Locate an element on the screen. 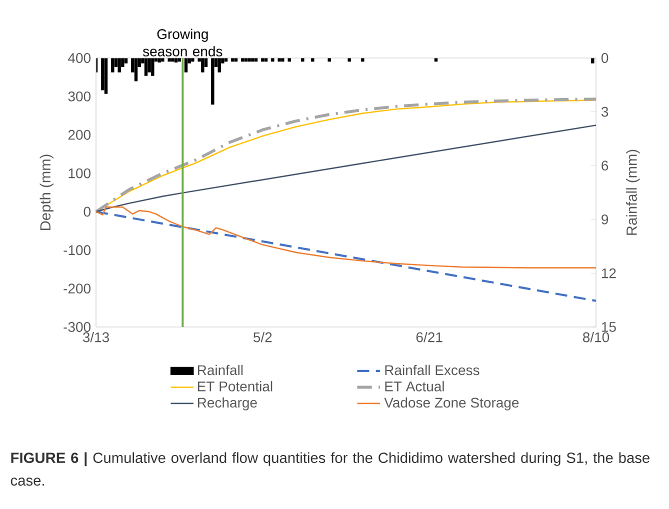  x-tick-label: 8/10 is located at coordinates (596, 337).